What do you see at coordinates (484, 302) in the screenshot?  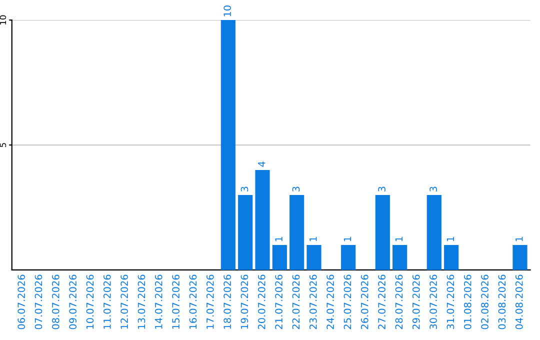 I see `x-tick-label: 02.08.2026` at bounding box center [484, 302].